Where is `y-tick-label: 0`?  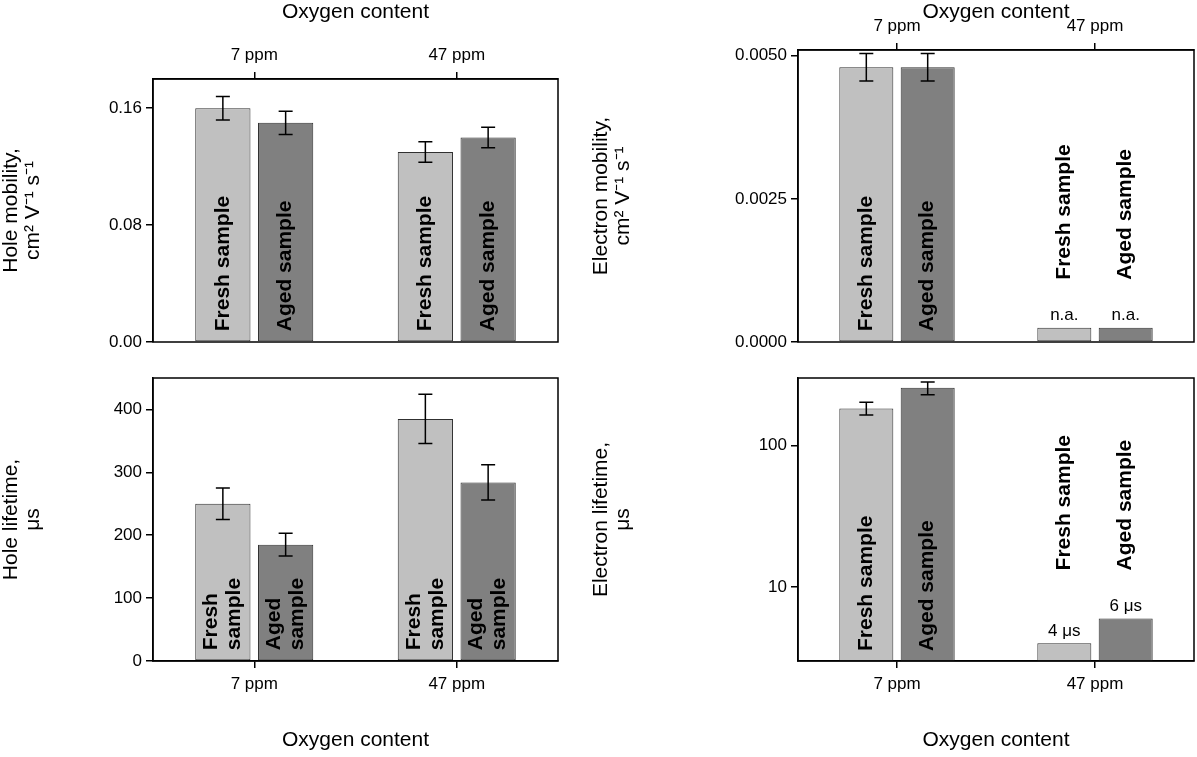
y-tick-label: 0 is located at coordinates (137, 660).